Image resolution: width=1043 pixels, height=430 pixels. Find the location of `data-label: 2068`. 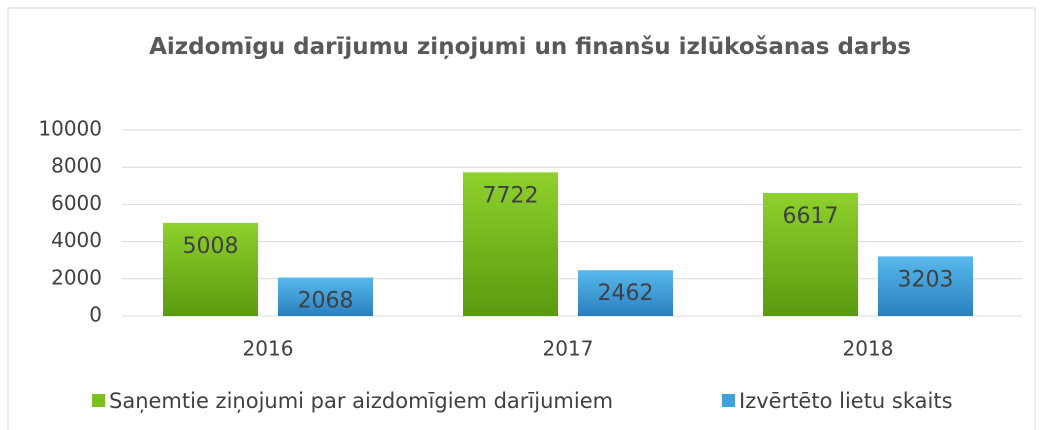

data-label: 2068 is located at coordinates (326, 301).